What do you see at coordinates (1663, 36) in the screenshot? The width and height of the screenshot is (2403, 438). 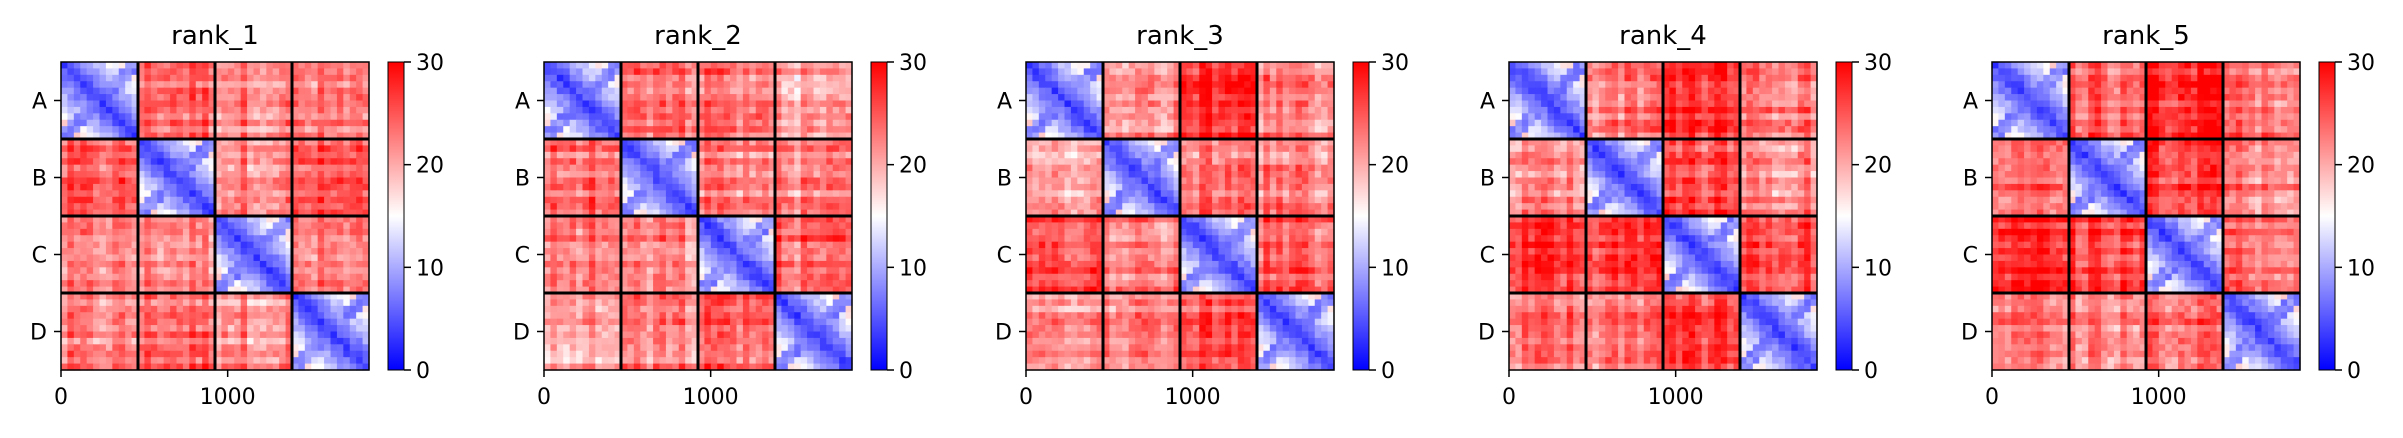 I see `panel-title: rank_4` at bounding box center [1663, 36].